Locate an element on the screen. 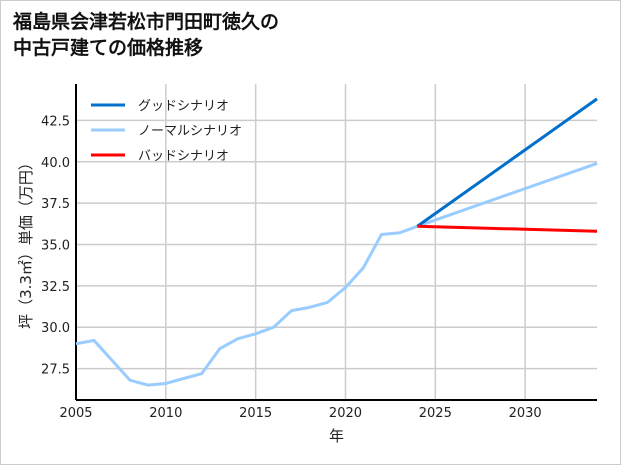 This screenshot has width=621, height=465. legend-label: バッドシナリオ is located at coordinates (183, 156).